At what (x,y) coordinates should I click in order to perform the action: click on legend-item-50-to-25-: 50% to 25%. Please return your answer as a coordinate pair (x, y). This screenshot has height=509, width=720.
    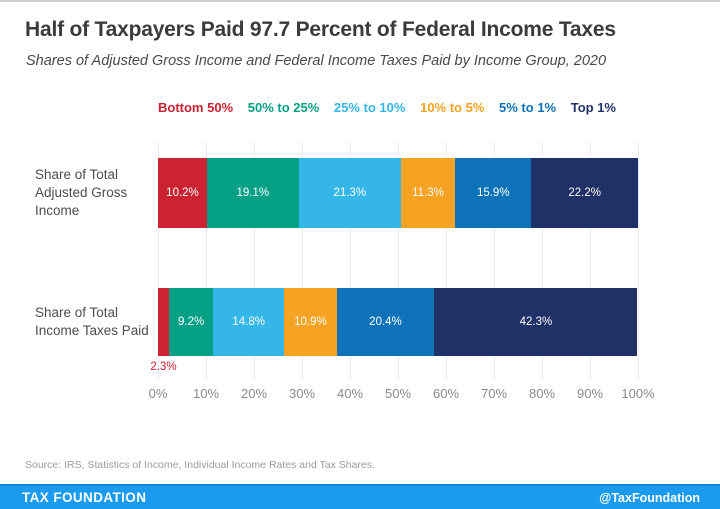
    Looking at the image, I should click on (283, 107).